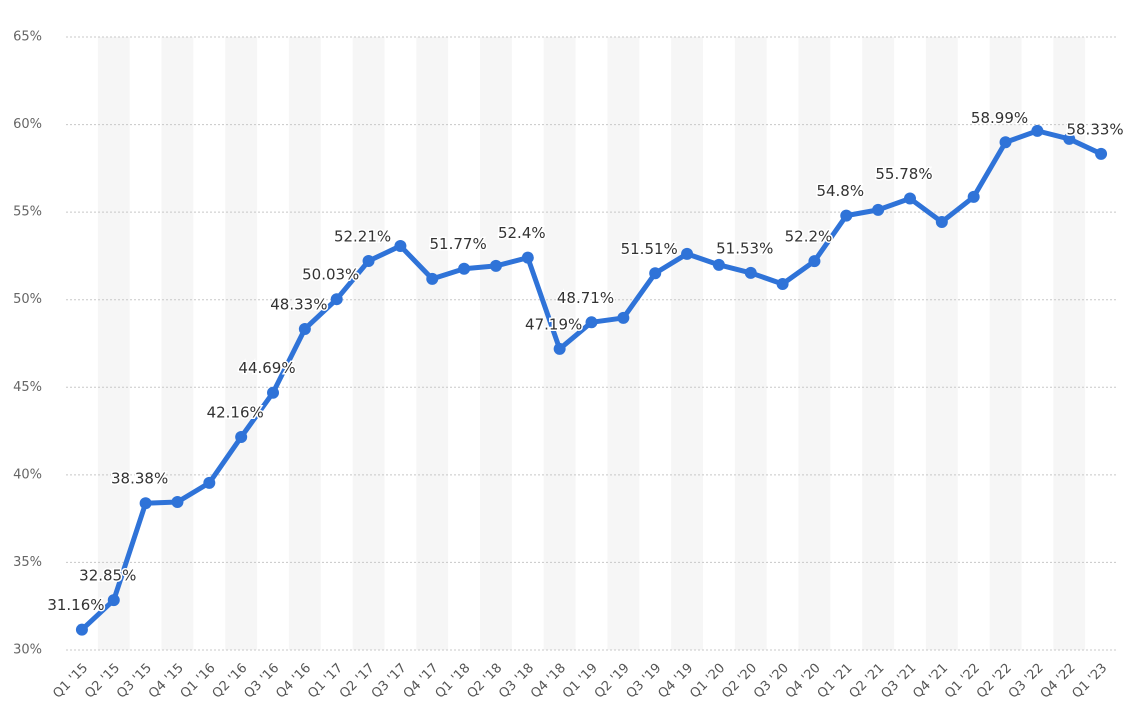  I want to click on x-tick-label: Q2 '20, so click(739, 681).